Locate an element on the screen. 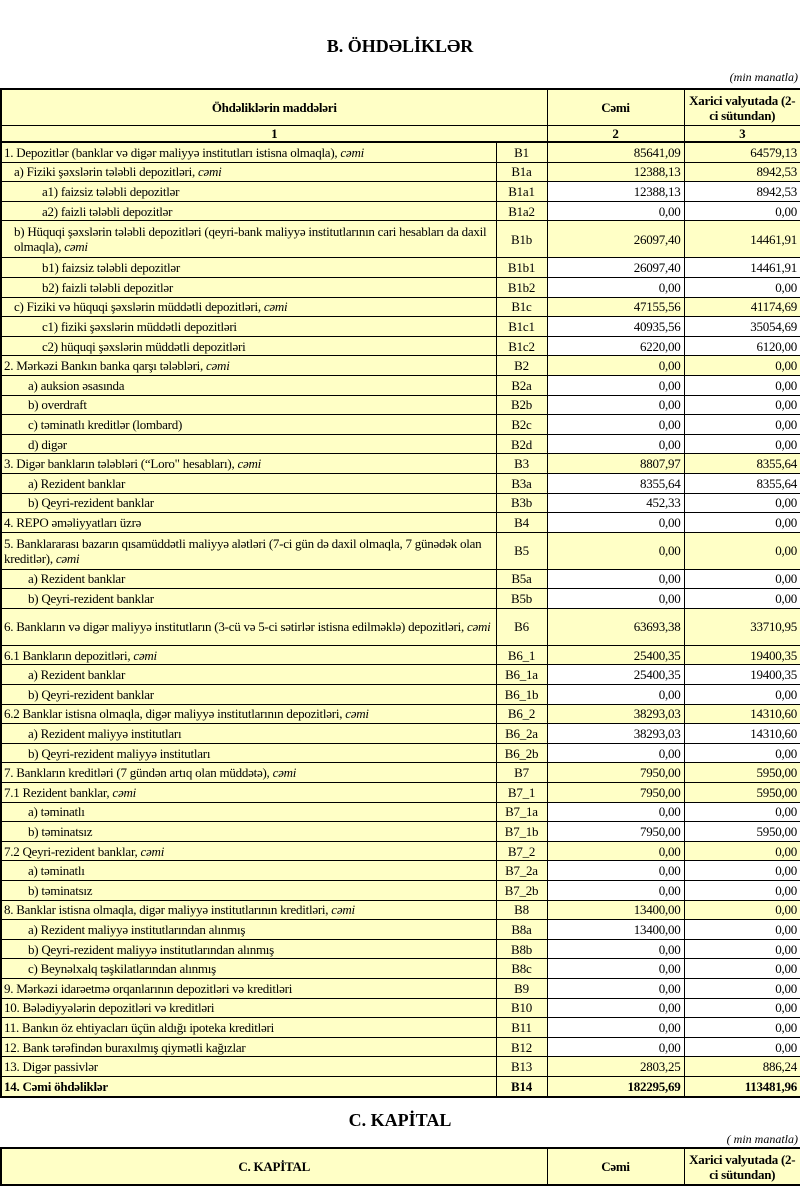  row-foreign: 19400,35 is located at coordinates (741, 655).